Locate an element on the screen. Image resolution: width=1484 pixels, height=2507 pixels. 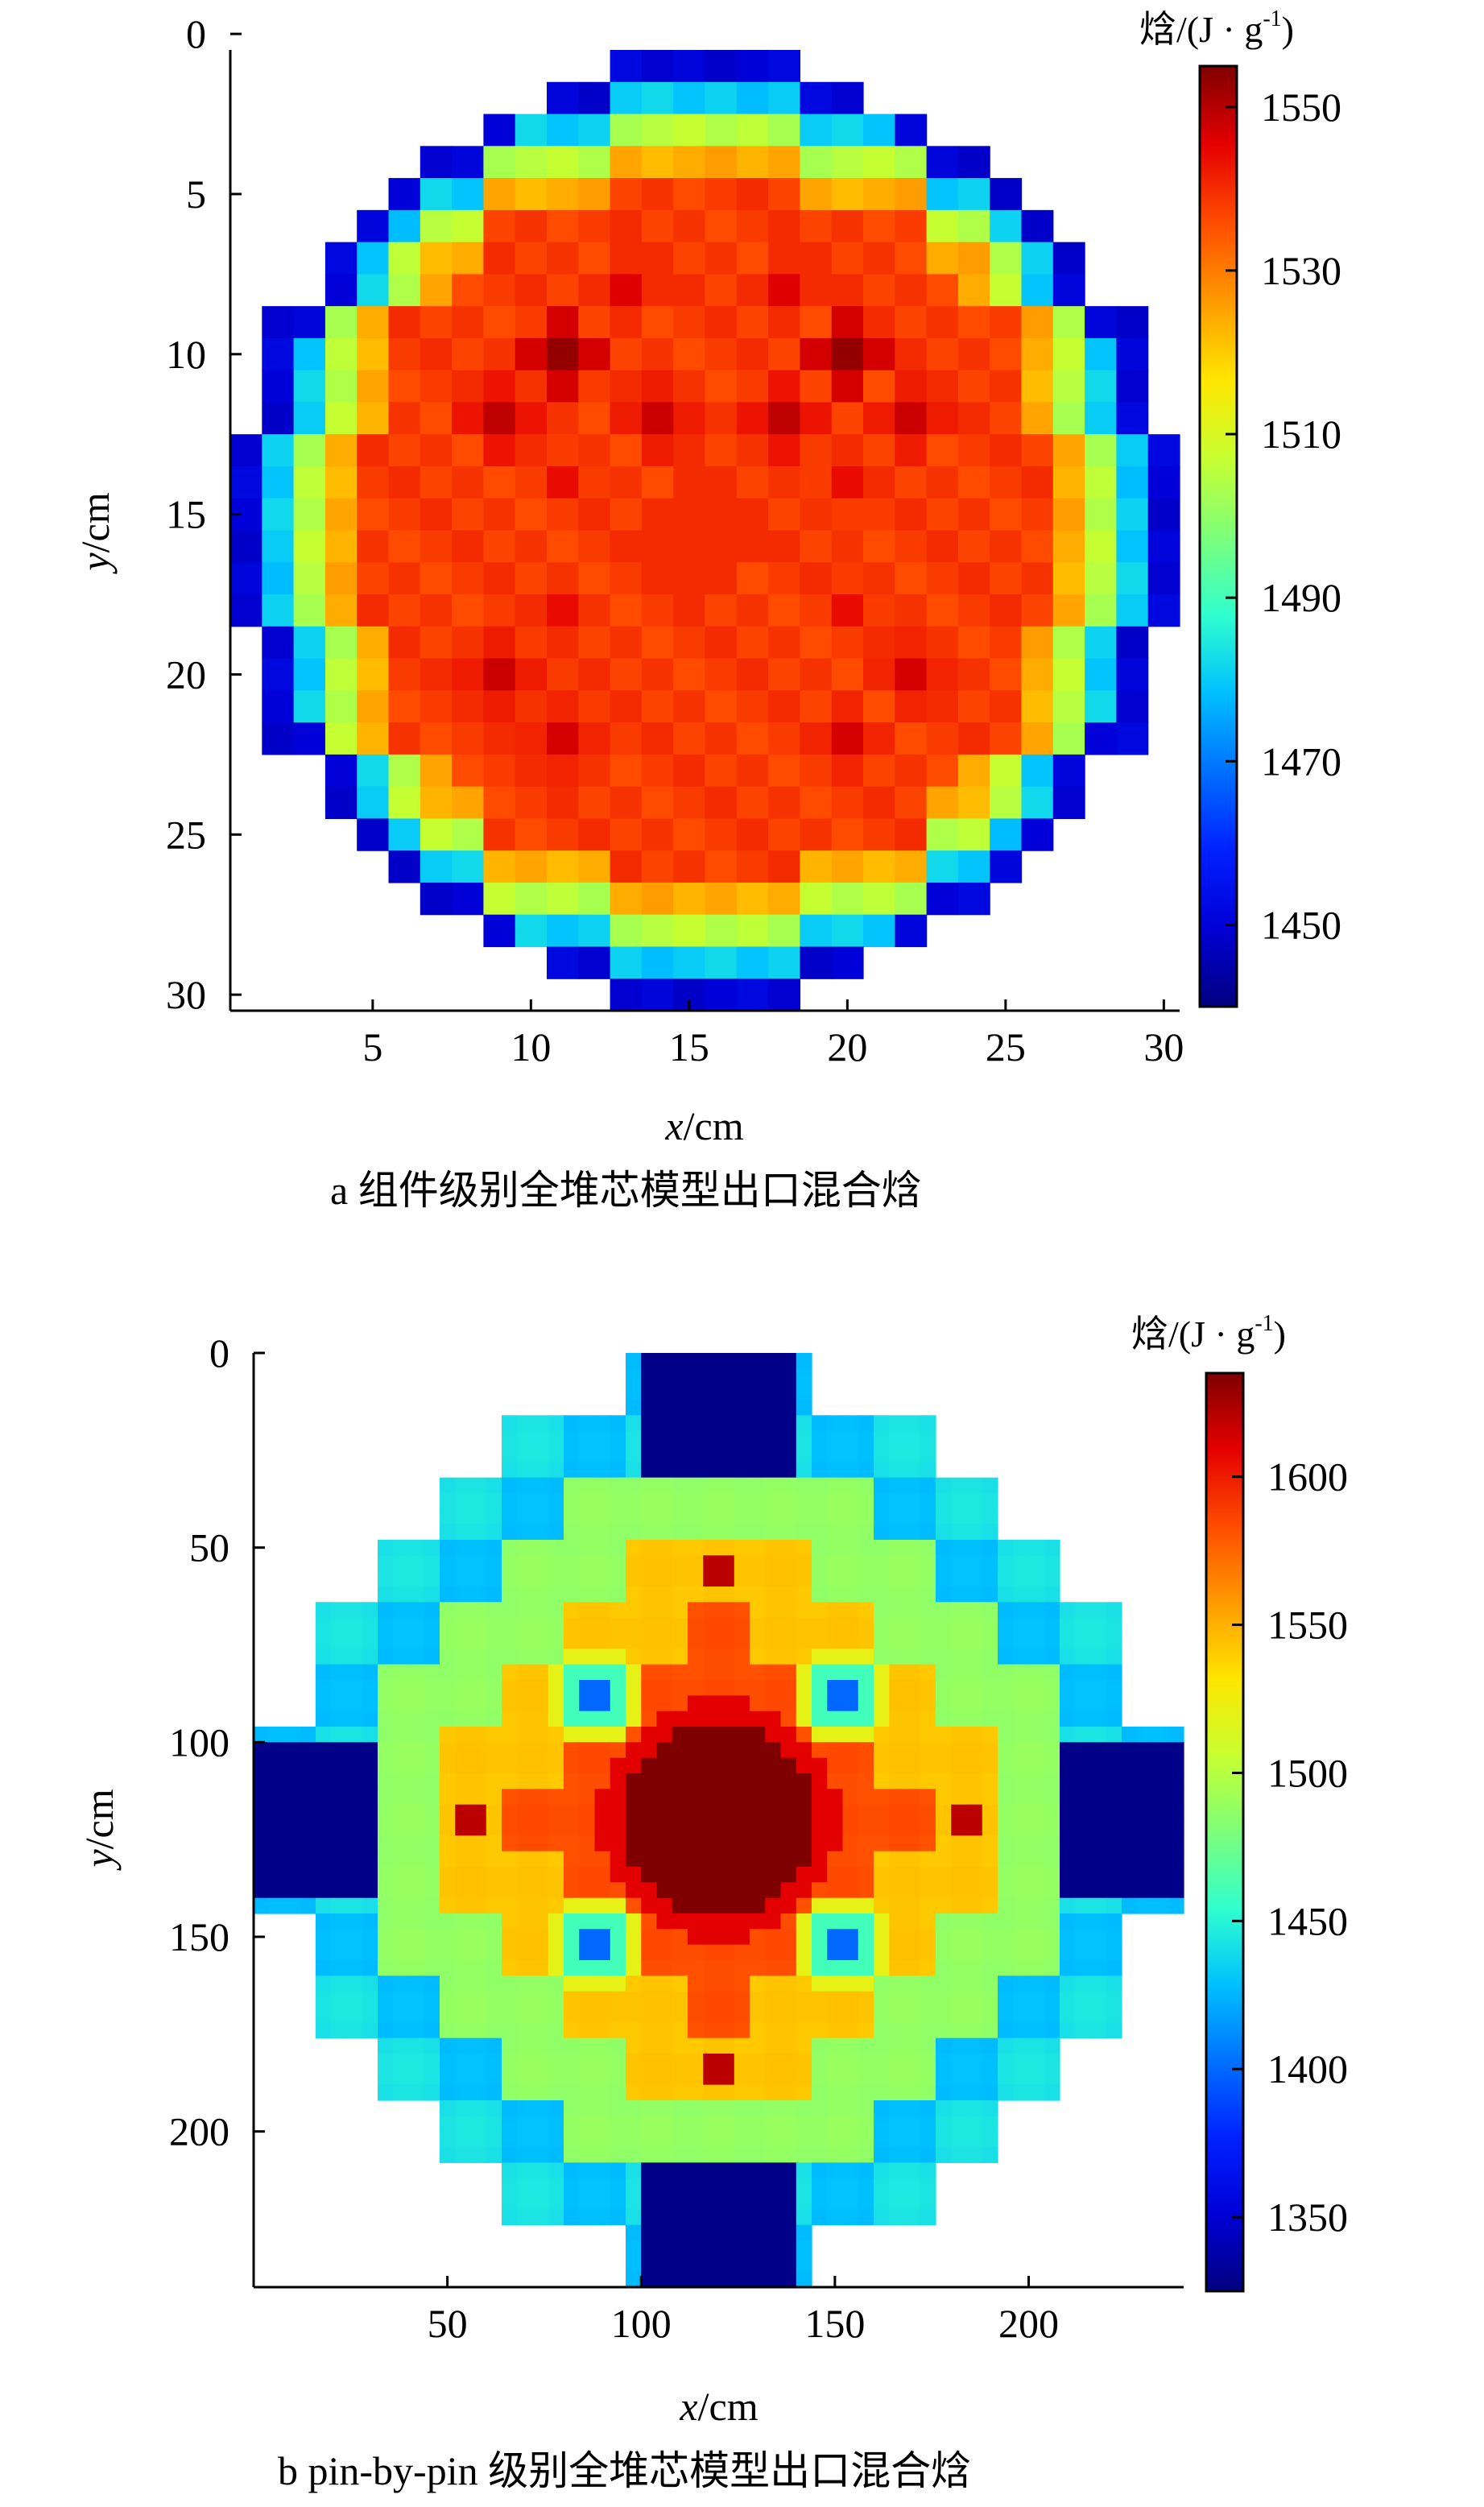
colorbar-tick-label: 1600 is located at coordinates (1307, 1477).